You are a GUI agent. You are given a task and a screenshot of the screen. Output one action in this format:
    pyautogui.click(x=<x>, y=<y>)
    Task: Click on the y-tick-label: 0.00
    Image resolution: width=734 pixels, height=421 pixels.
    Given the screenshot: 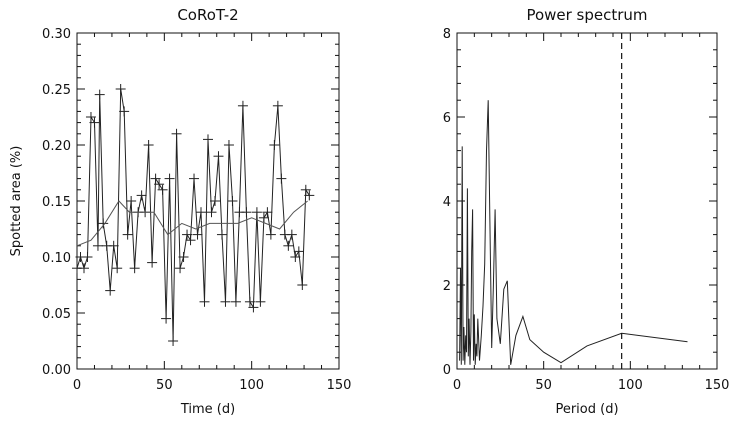 What is the action you would take?
    pyautogui.click(x=56, y=370)
    